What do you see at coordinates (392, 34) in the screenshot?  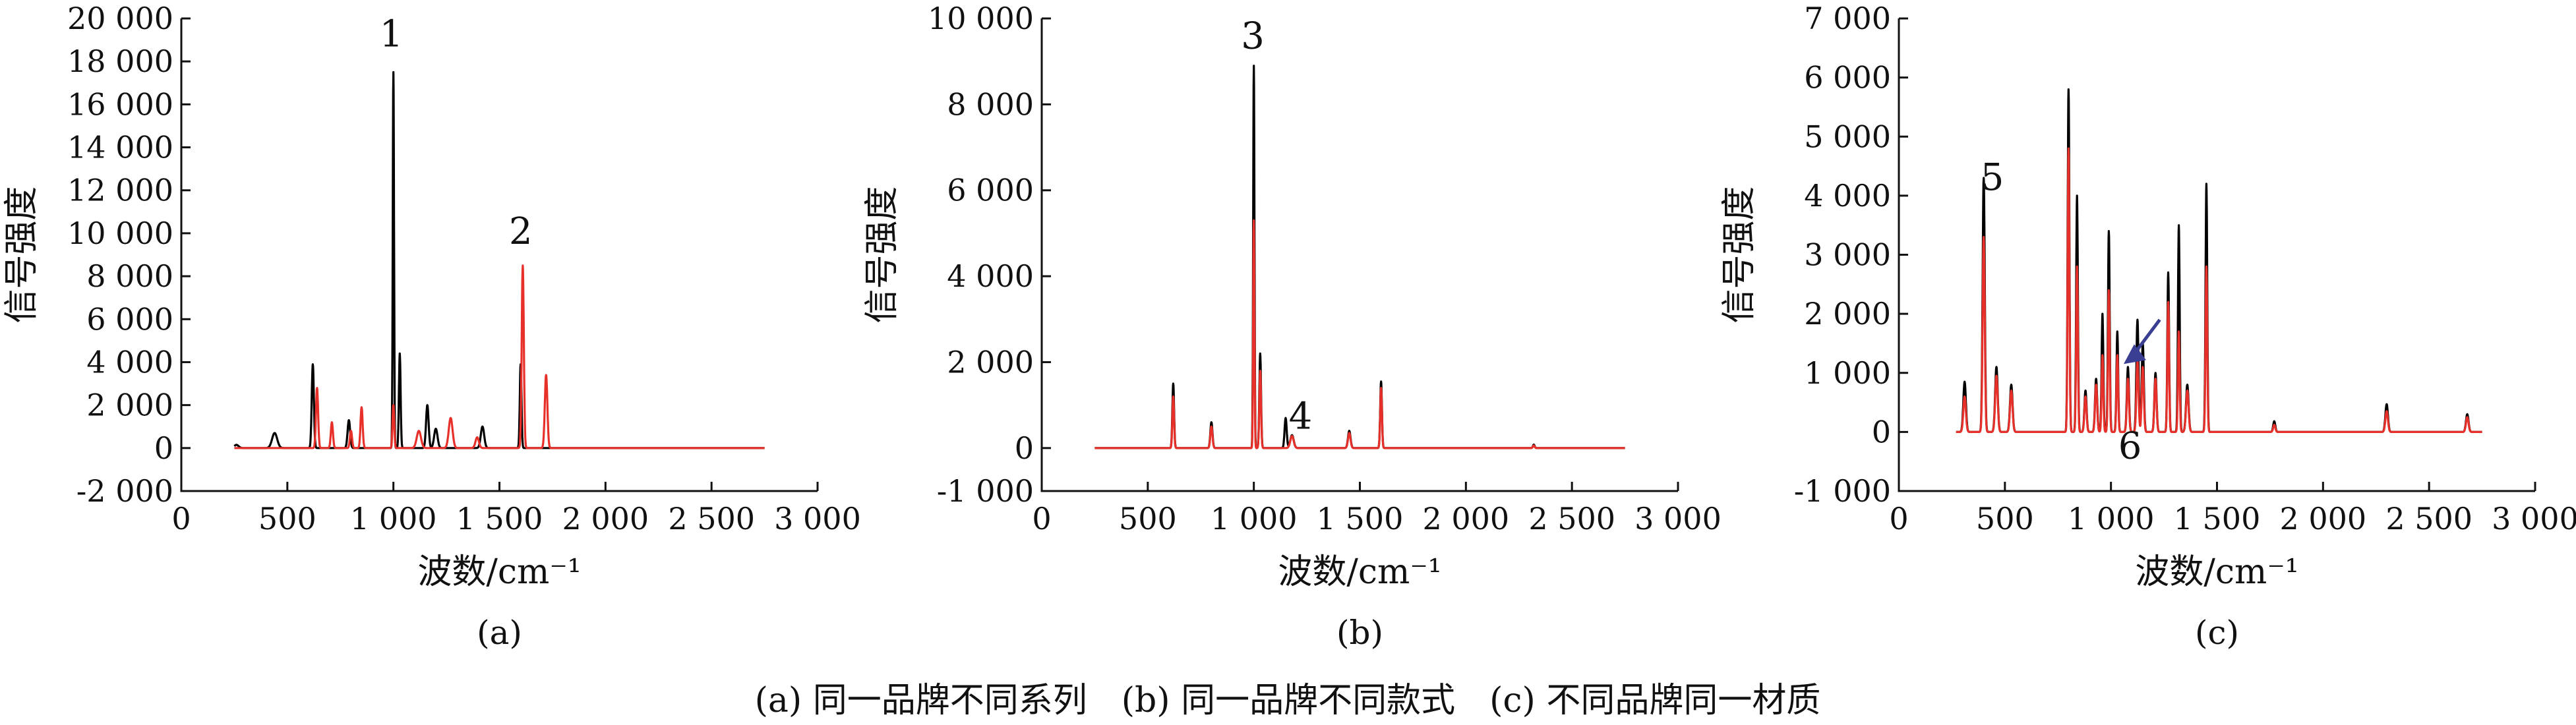 I see `peak-annotation: 1` at bounding box center [392, 34].